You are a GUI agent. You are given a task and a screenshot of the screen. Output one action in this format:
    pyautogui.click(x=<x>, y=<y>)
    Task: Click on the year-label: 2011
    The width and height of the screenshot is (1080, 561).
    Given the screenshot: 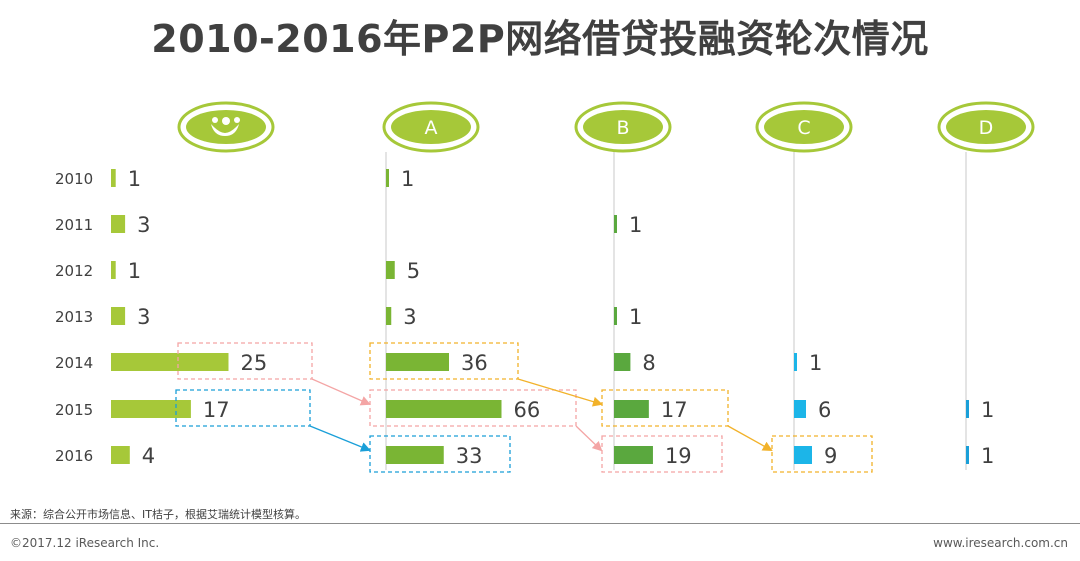 What is the action you would take?
    pyautogui.click(x=74, y=225)
    